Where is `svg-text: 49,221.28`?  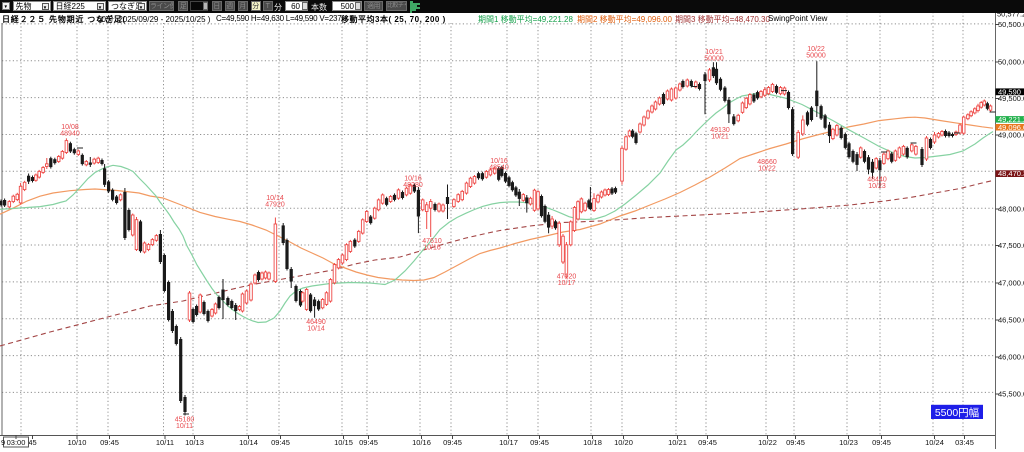 svg-text: 49,221.28 is located at coordinates (1011, 119).